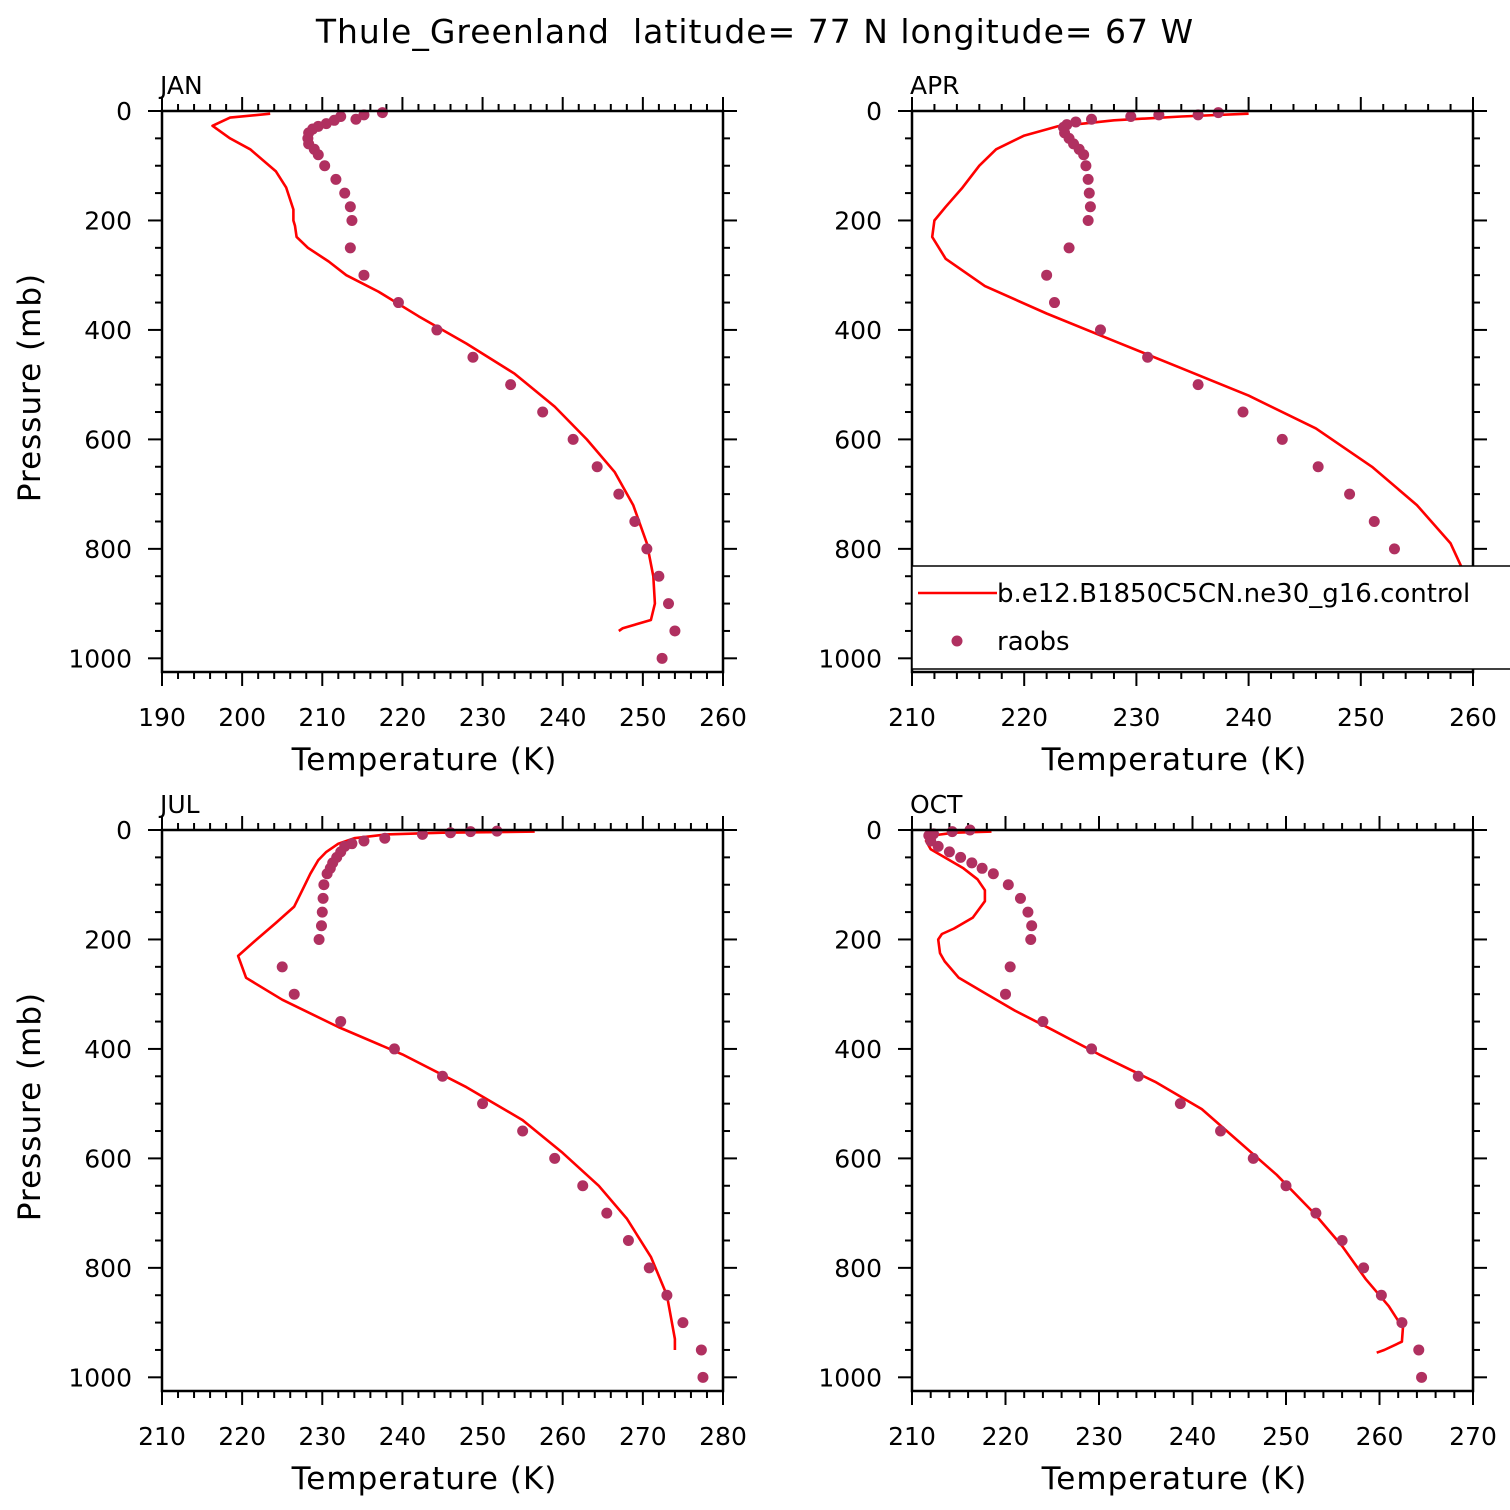  I want to click on y-axis-title: Pressure (mb), so click(30, 1106).